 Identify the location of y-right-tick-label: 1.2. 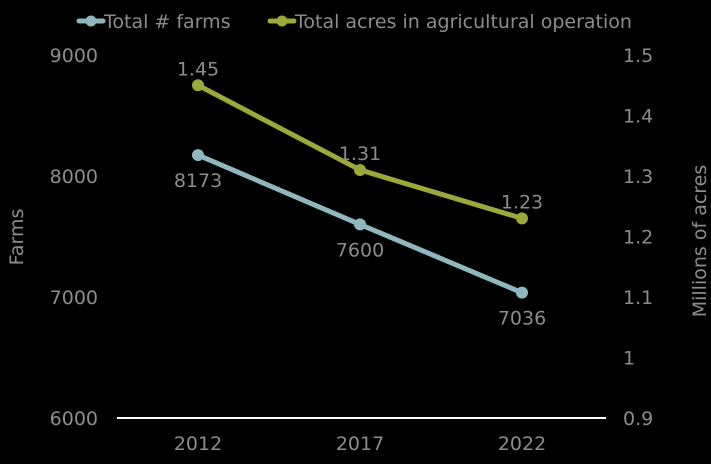
(638, 238).